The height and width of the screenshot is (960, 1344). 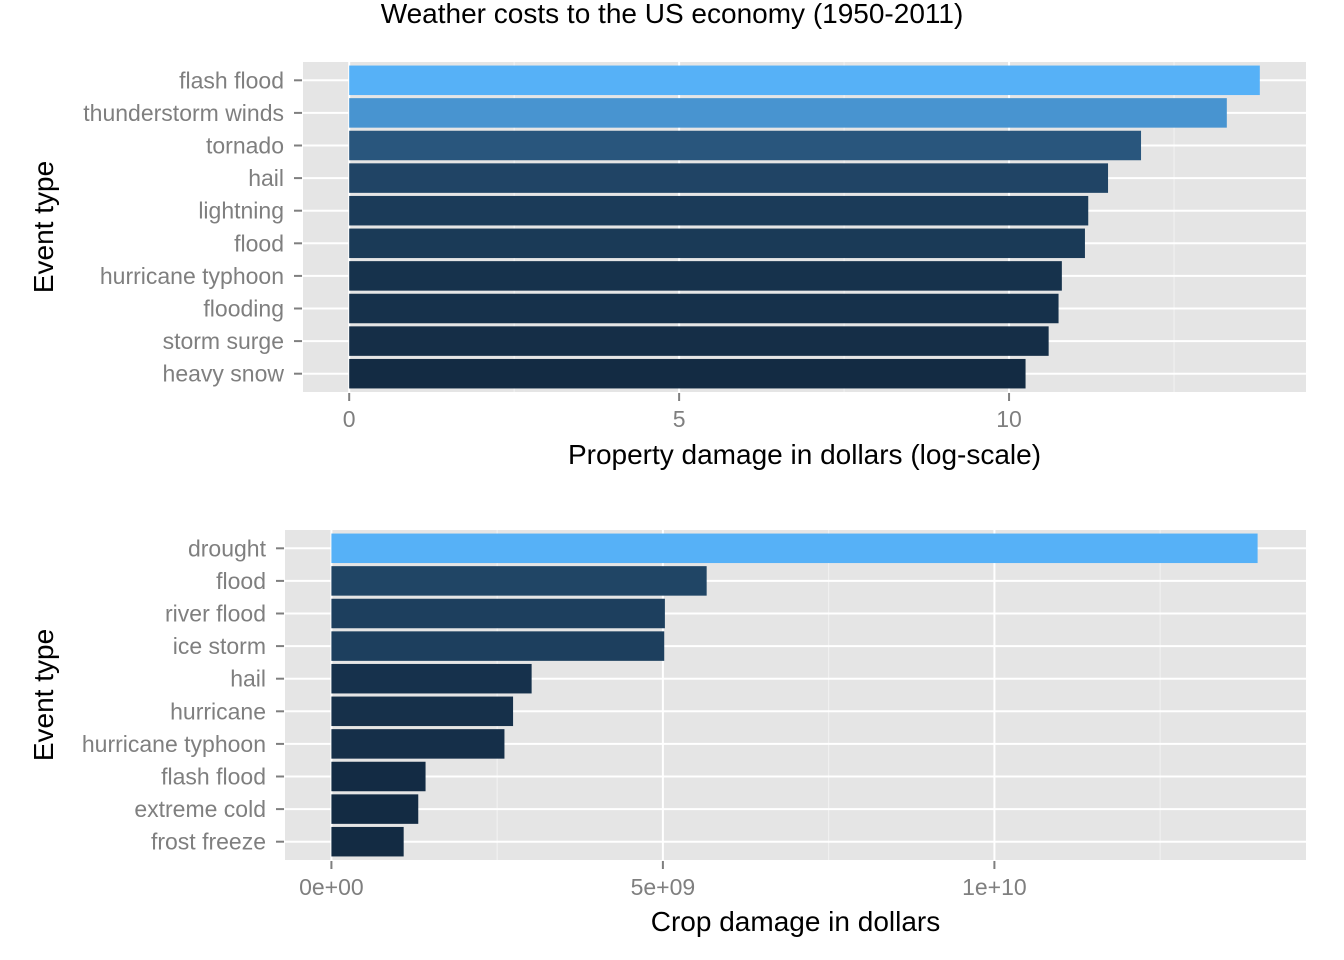 What do you see at coordinates (745, 145) in the screenshot?
I see `bar-tornado` at bounding box center [745, 145].